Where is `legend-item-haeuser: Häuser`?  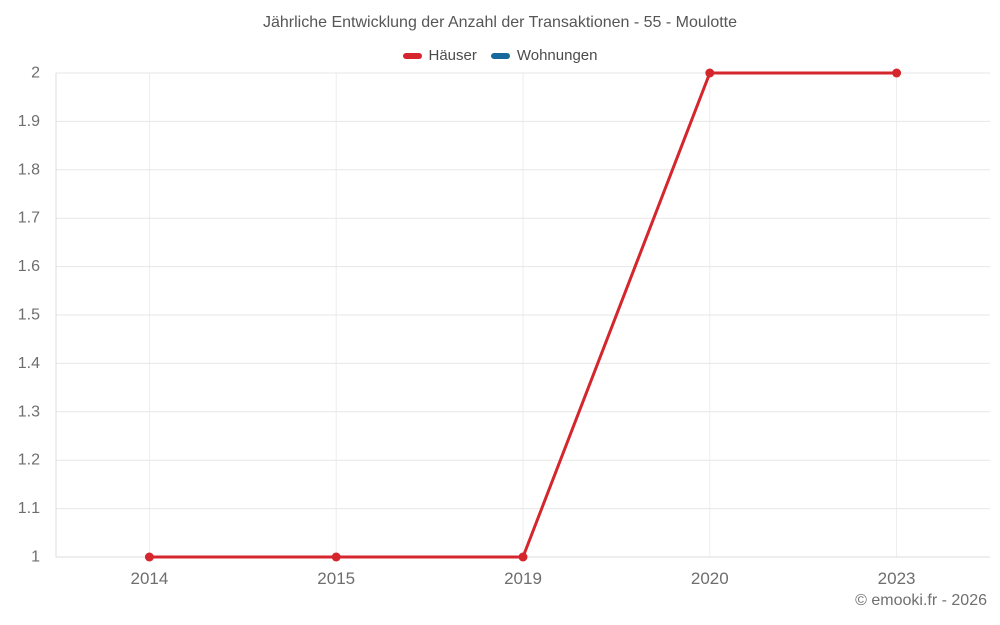 legend-item-haeuser: Häuser is located at coordinates (439, 56).